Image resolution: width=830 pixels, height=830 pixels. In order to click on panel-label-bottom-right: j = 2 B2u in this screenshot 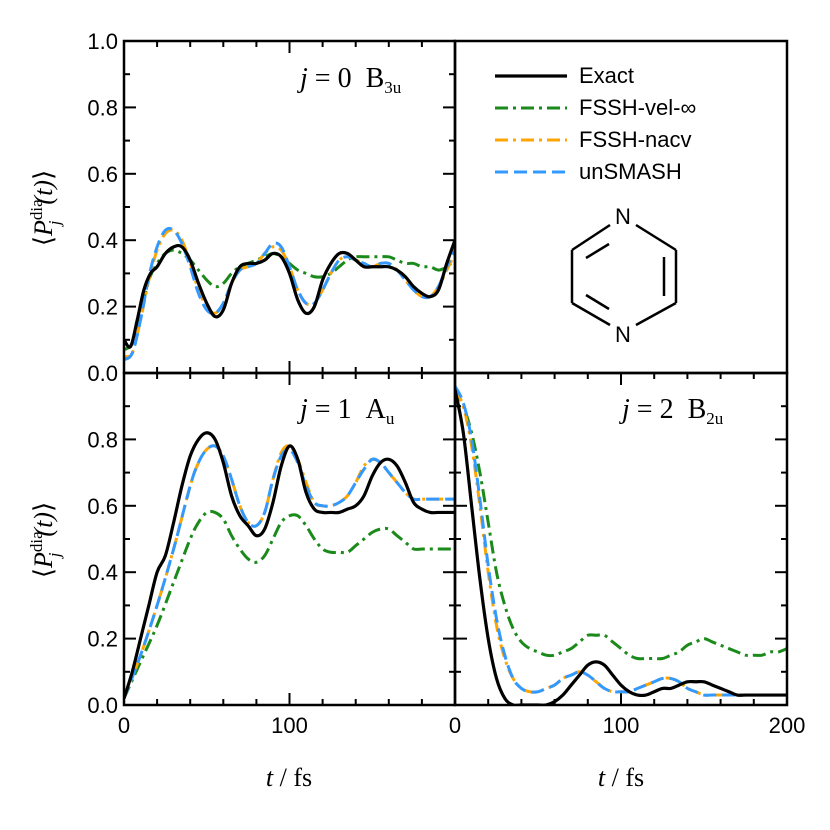, I will do `click(671, 411)`.